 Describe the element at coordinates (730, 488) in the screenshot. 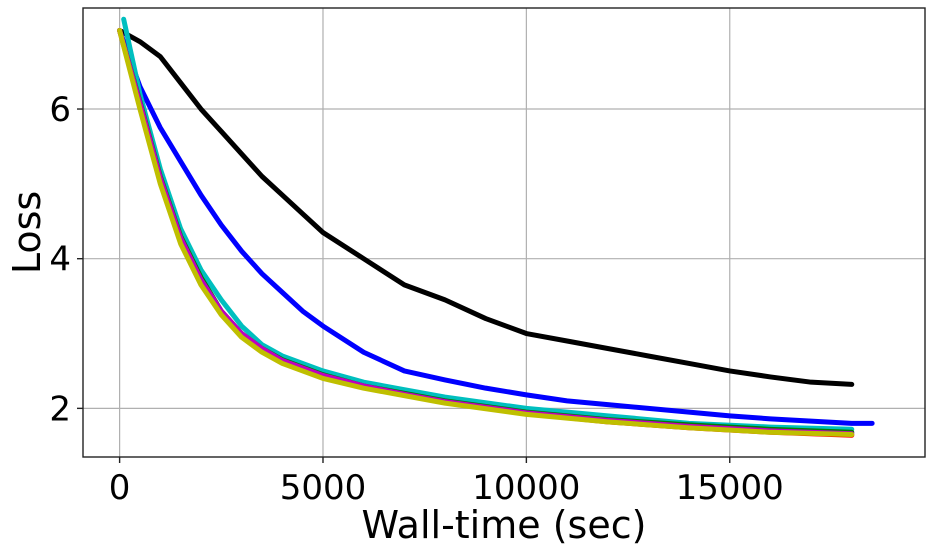

I see `x-tick-label: 15000` at that location.